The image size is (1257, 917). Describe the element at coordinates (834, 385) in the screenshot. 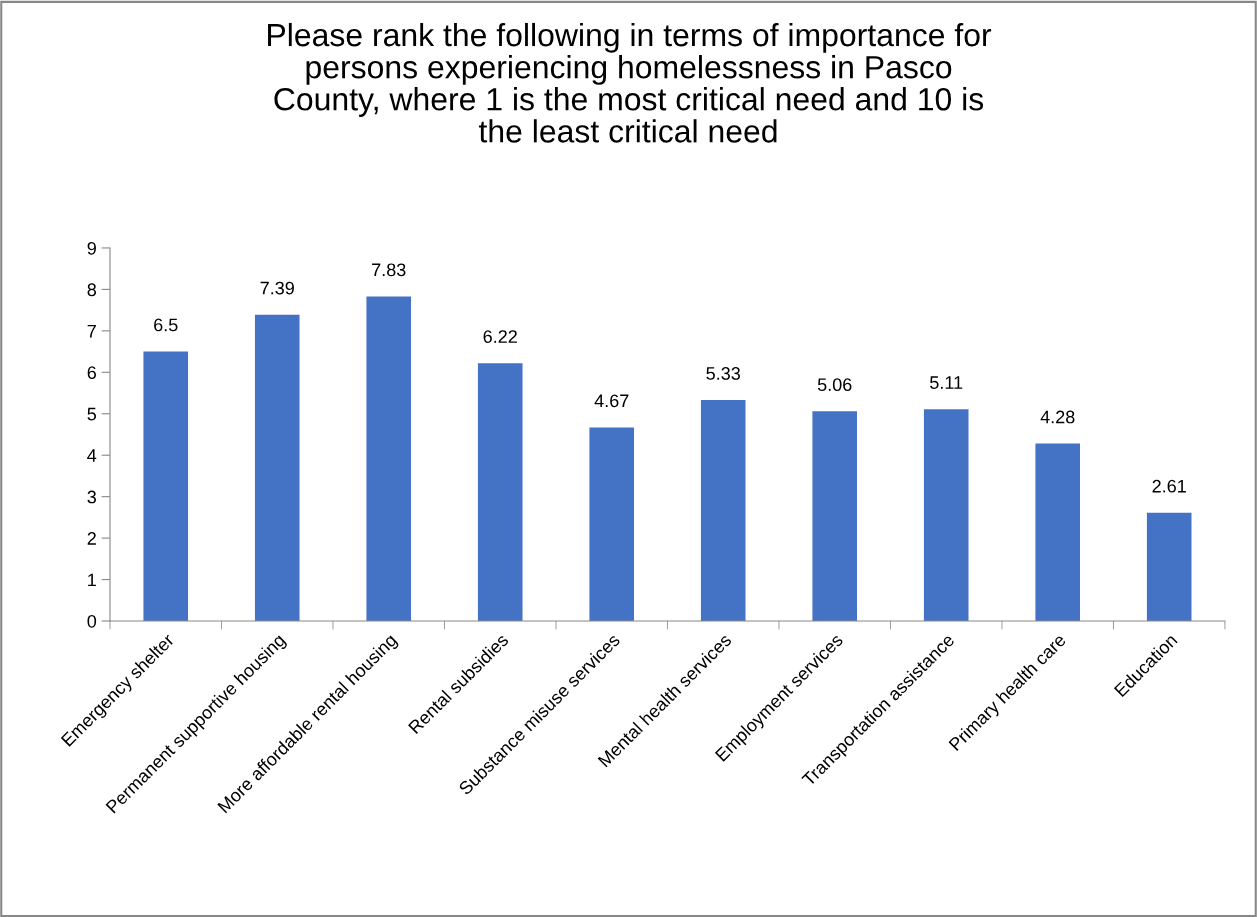

I see `data-label: 5.06` at that location.